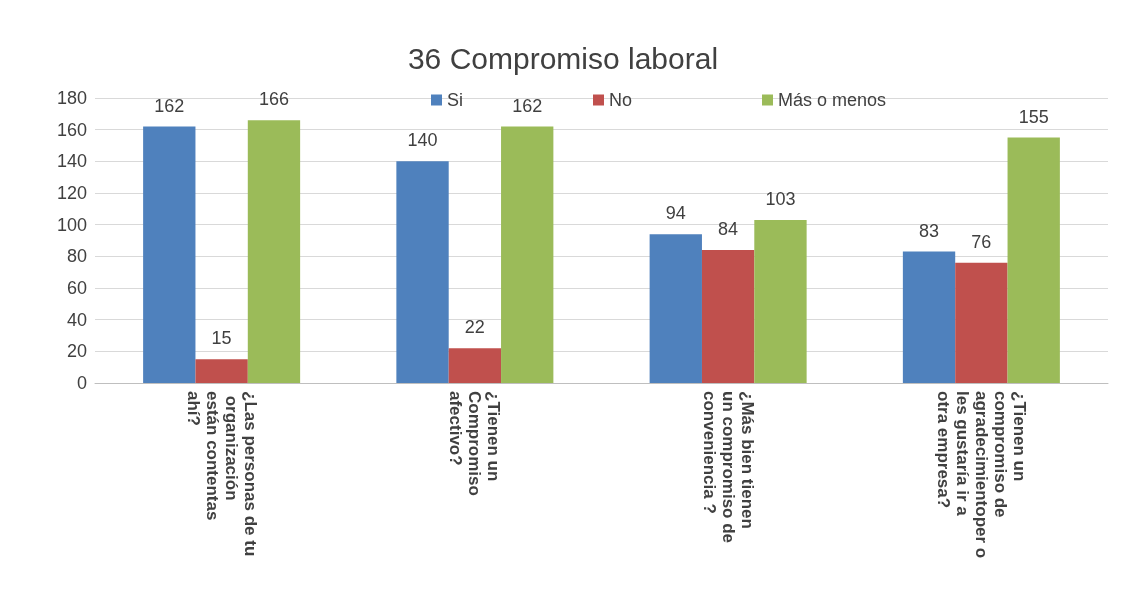 This screenshot has height=593, width=1126. I want to click on y-tick-label: 140, so click(71, 161).